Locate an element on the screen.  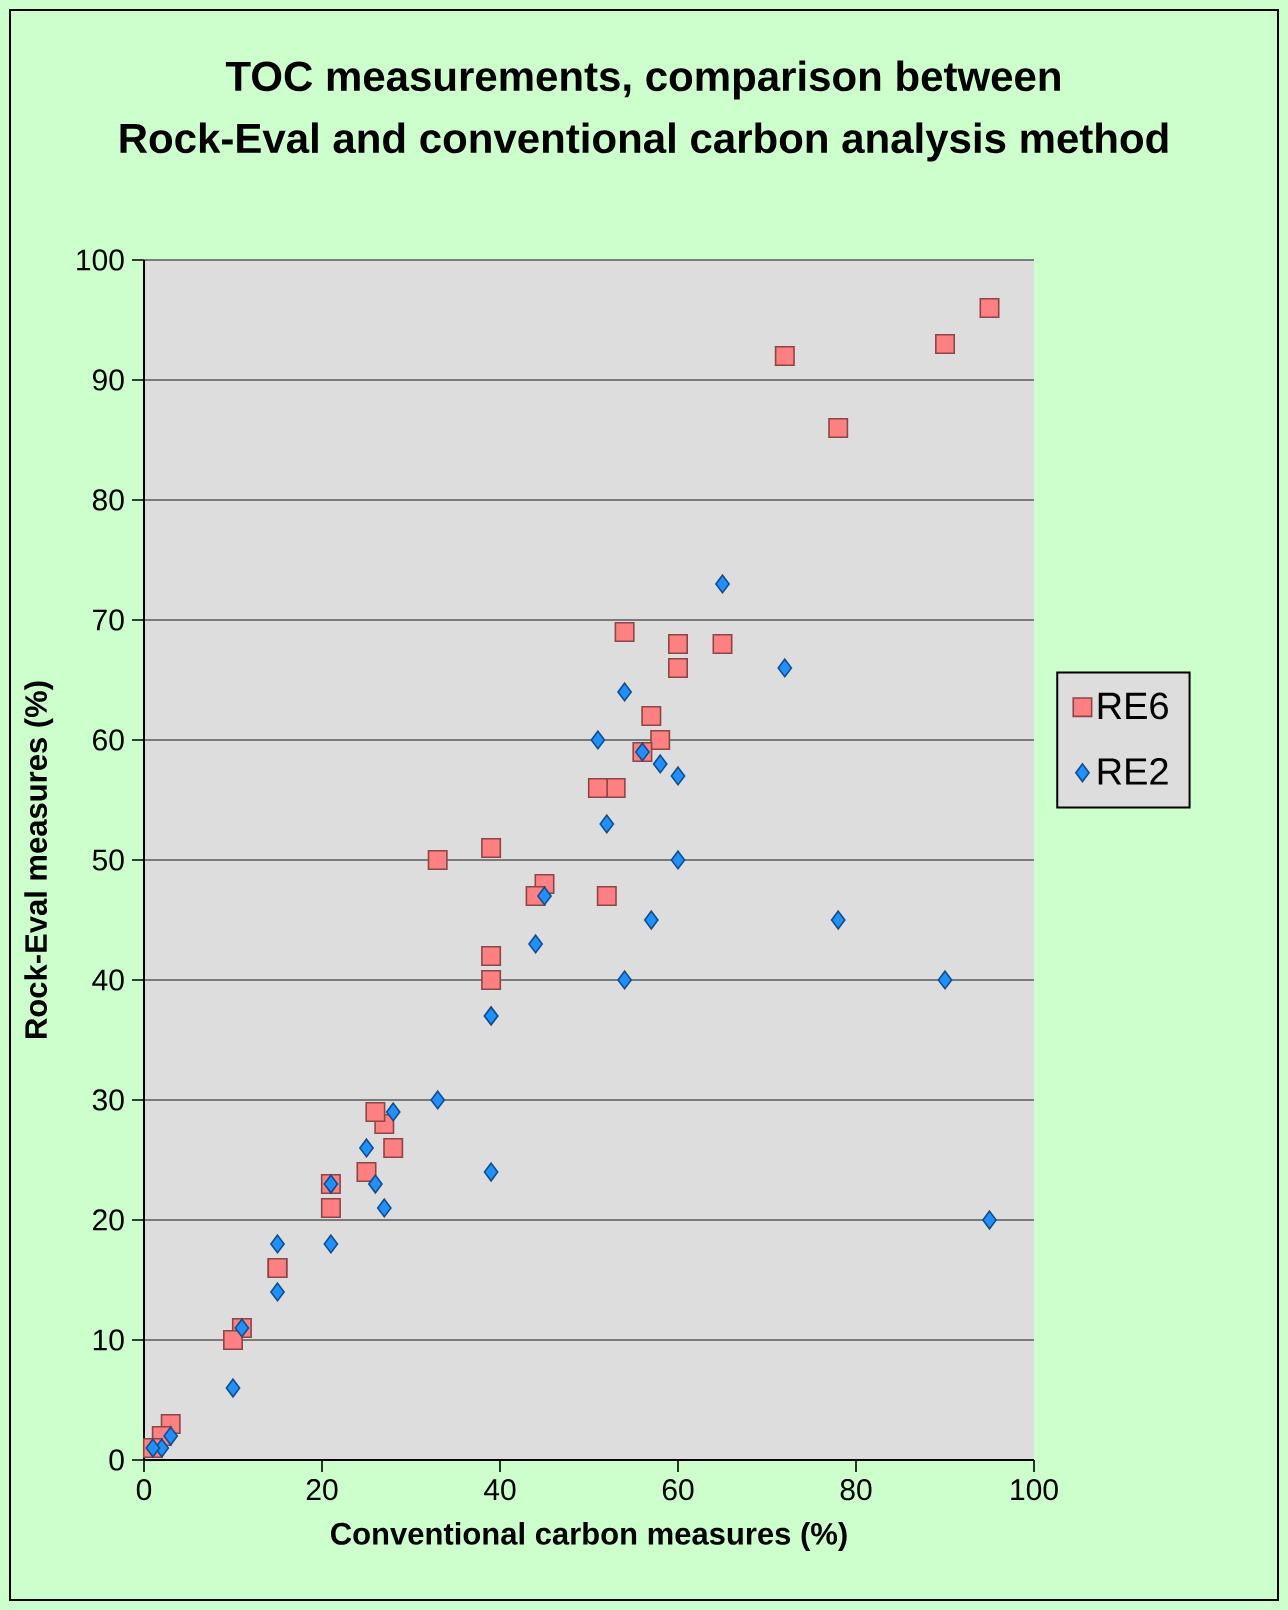
y-tick-label: 80 is located at coordinates (108, 500).